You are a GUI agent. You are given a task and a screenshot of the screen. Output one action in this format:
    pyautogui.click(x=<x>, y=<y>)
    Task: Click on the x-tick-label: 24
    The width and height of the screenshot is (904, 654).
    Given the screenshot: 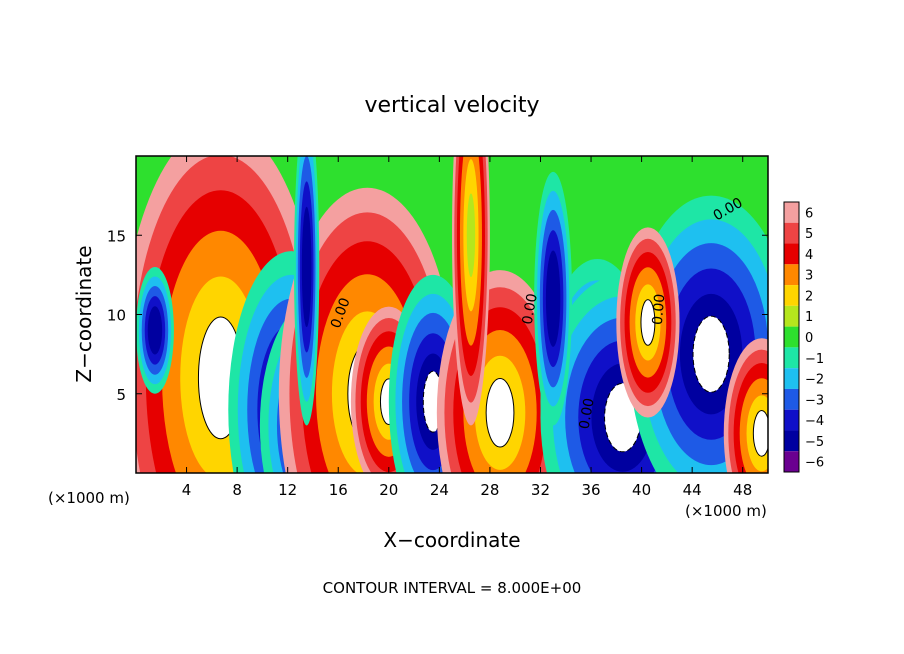 What is the action you would take?
    pyautogui.click(x=439, y=490)
    